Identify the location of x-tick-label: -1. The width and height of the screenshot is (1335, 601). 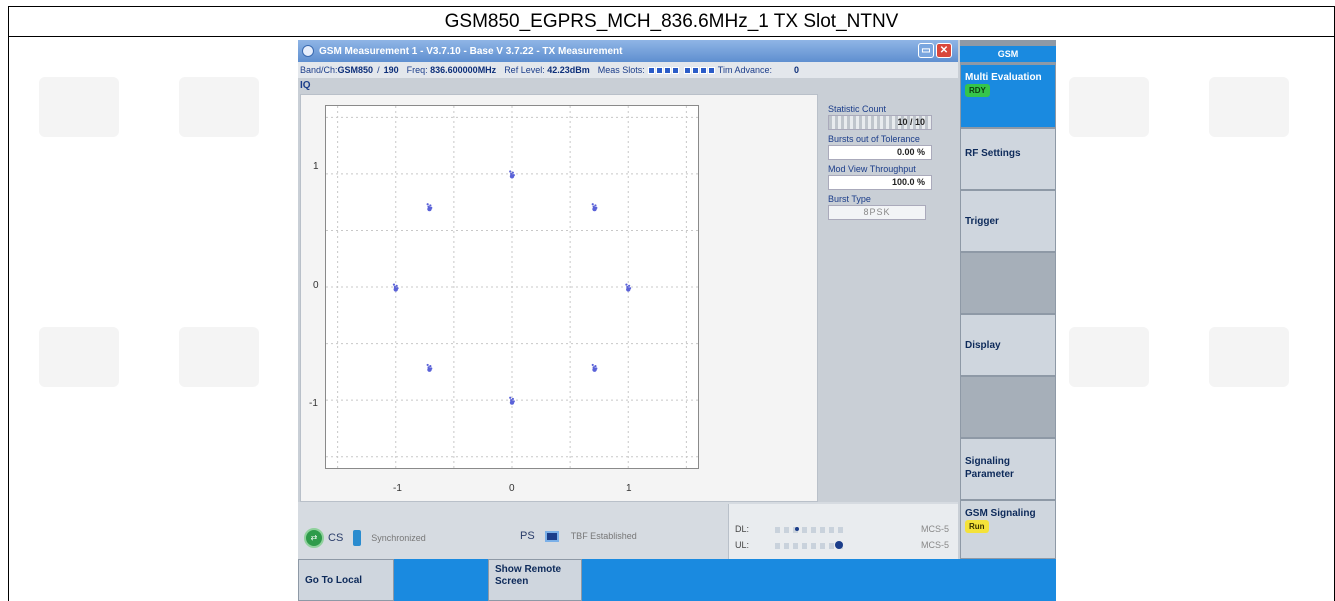
(397, 488).